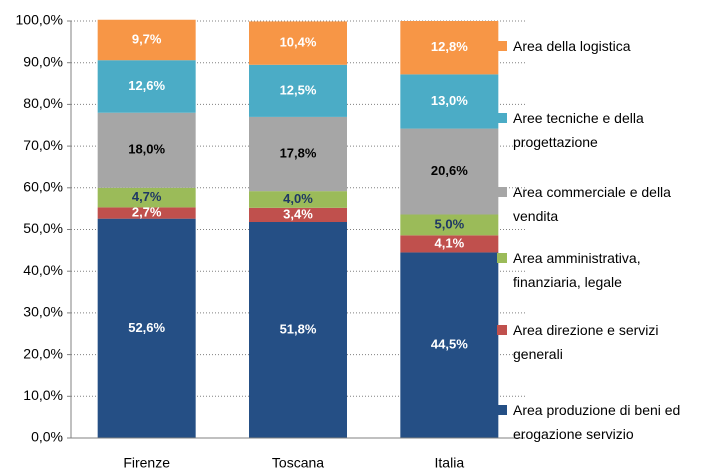  I want to click on y-tick-label: 100,0%, so click(39, 20).